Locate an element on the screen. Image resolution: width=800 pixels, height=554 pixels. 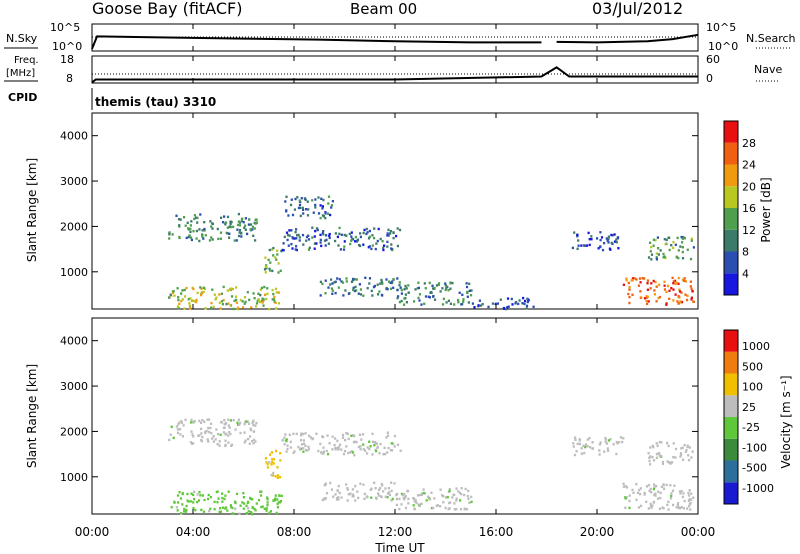
xtick-label: 08:00 is located at coordinates (294, 532).